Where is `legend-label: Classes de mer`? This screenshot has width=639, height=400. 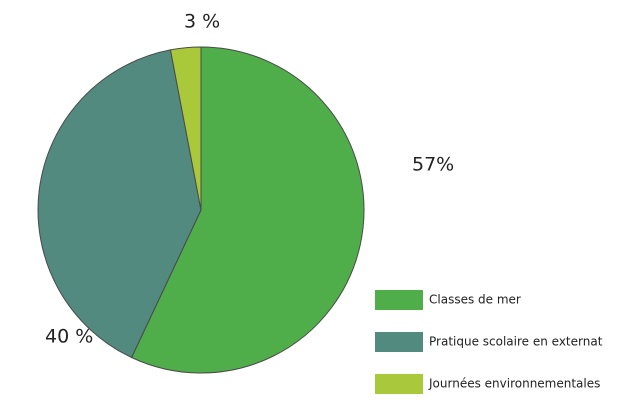
legend-label: Classes de mer is located at coordinates (475, 300).